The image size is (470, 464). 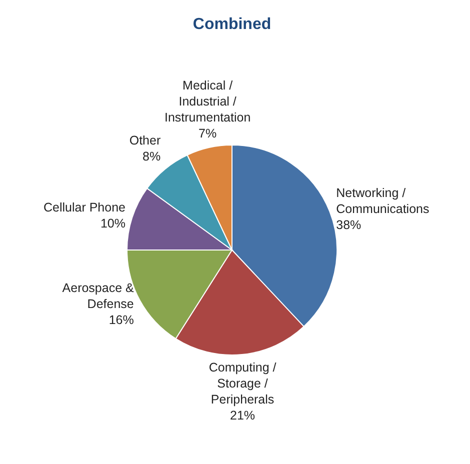 What do you see at coordinates (121, 319) in the screenshot?
I see `data-label: 16%` at bounding box center [121, 319].